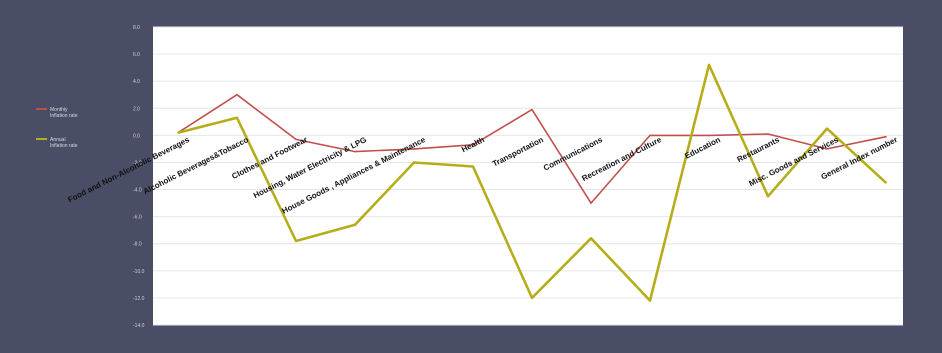 The image size is (942, 353). Describe the element at coordinates (137, 218) in the screenshot. I see `y-tick-label: -6.0` at that location.